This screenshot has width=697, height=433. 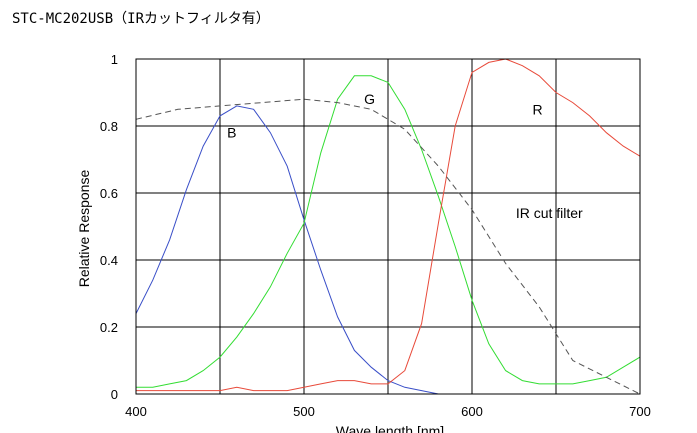 I want to click on y-tick-label: 0.2, so click(x=109, y=327).